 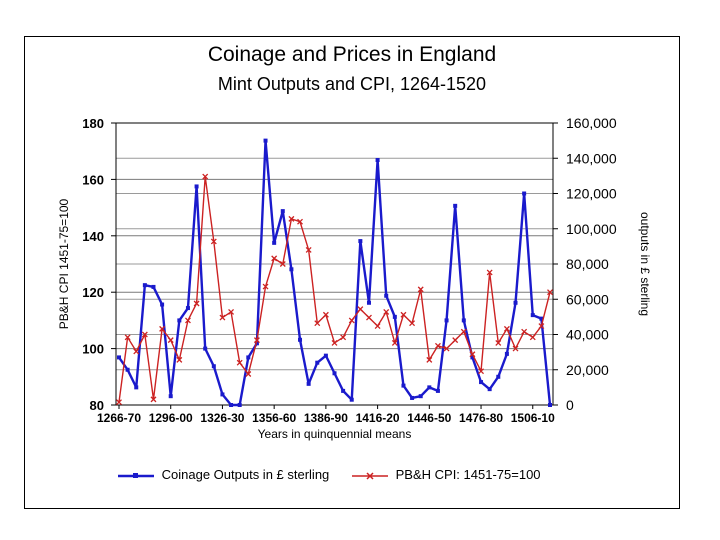 What do you see at coordinates (335, 434) in the screenshot?
I see `x-axis-label: Years in quinquennial means` at bounding box center [335, 434].